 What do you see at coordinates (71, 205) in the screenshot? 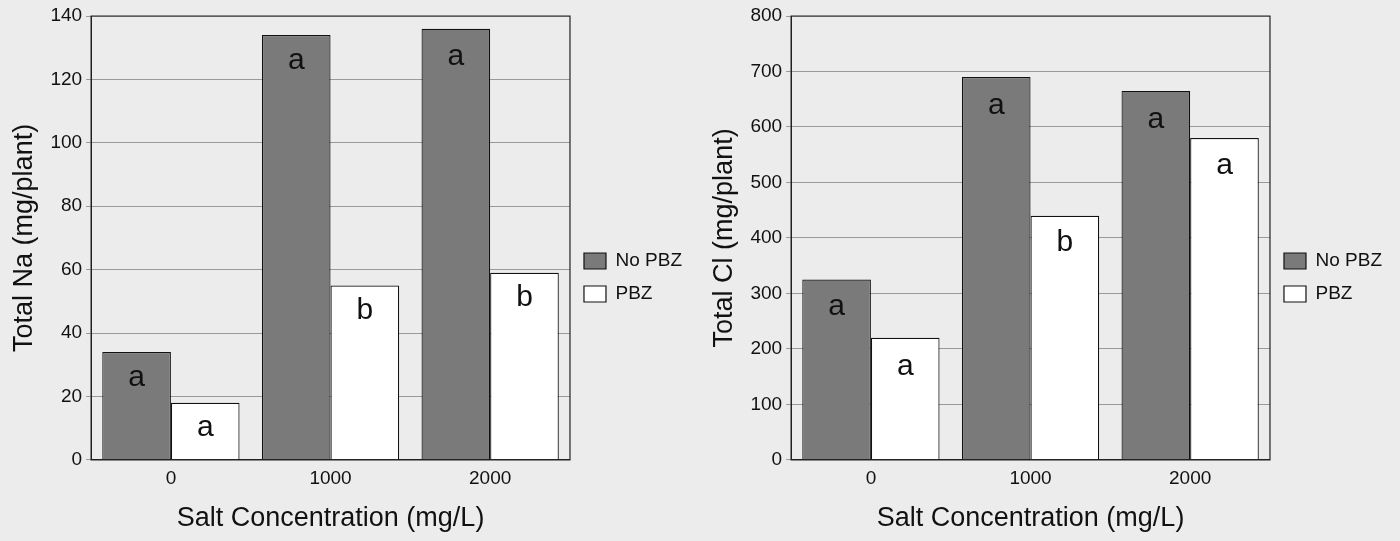
I see `y-tick-label: 80` at bounding box center [71, 205].